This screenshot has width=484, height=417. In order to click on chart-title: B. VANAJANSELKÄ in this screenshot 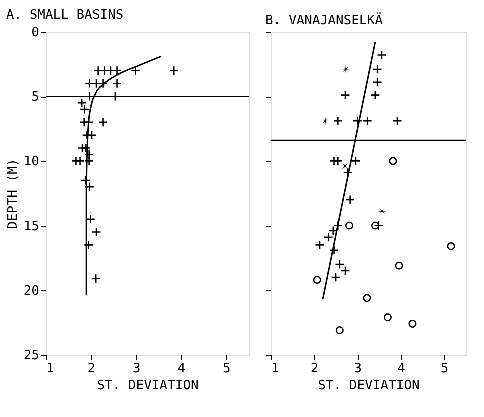, I will do `click(325, 20)`.